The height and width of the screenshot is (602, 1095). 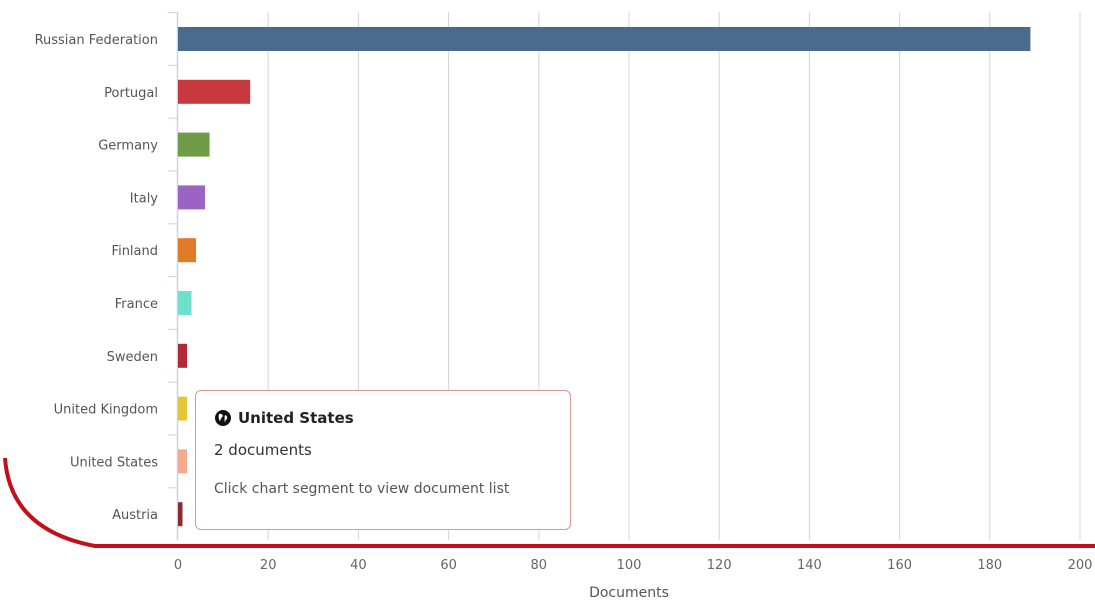 What do you see at coordinates (899, 565) in the screenshot?
I see `x-tick-label: 160` at bounding box center [899, 565].